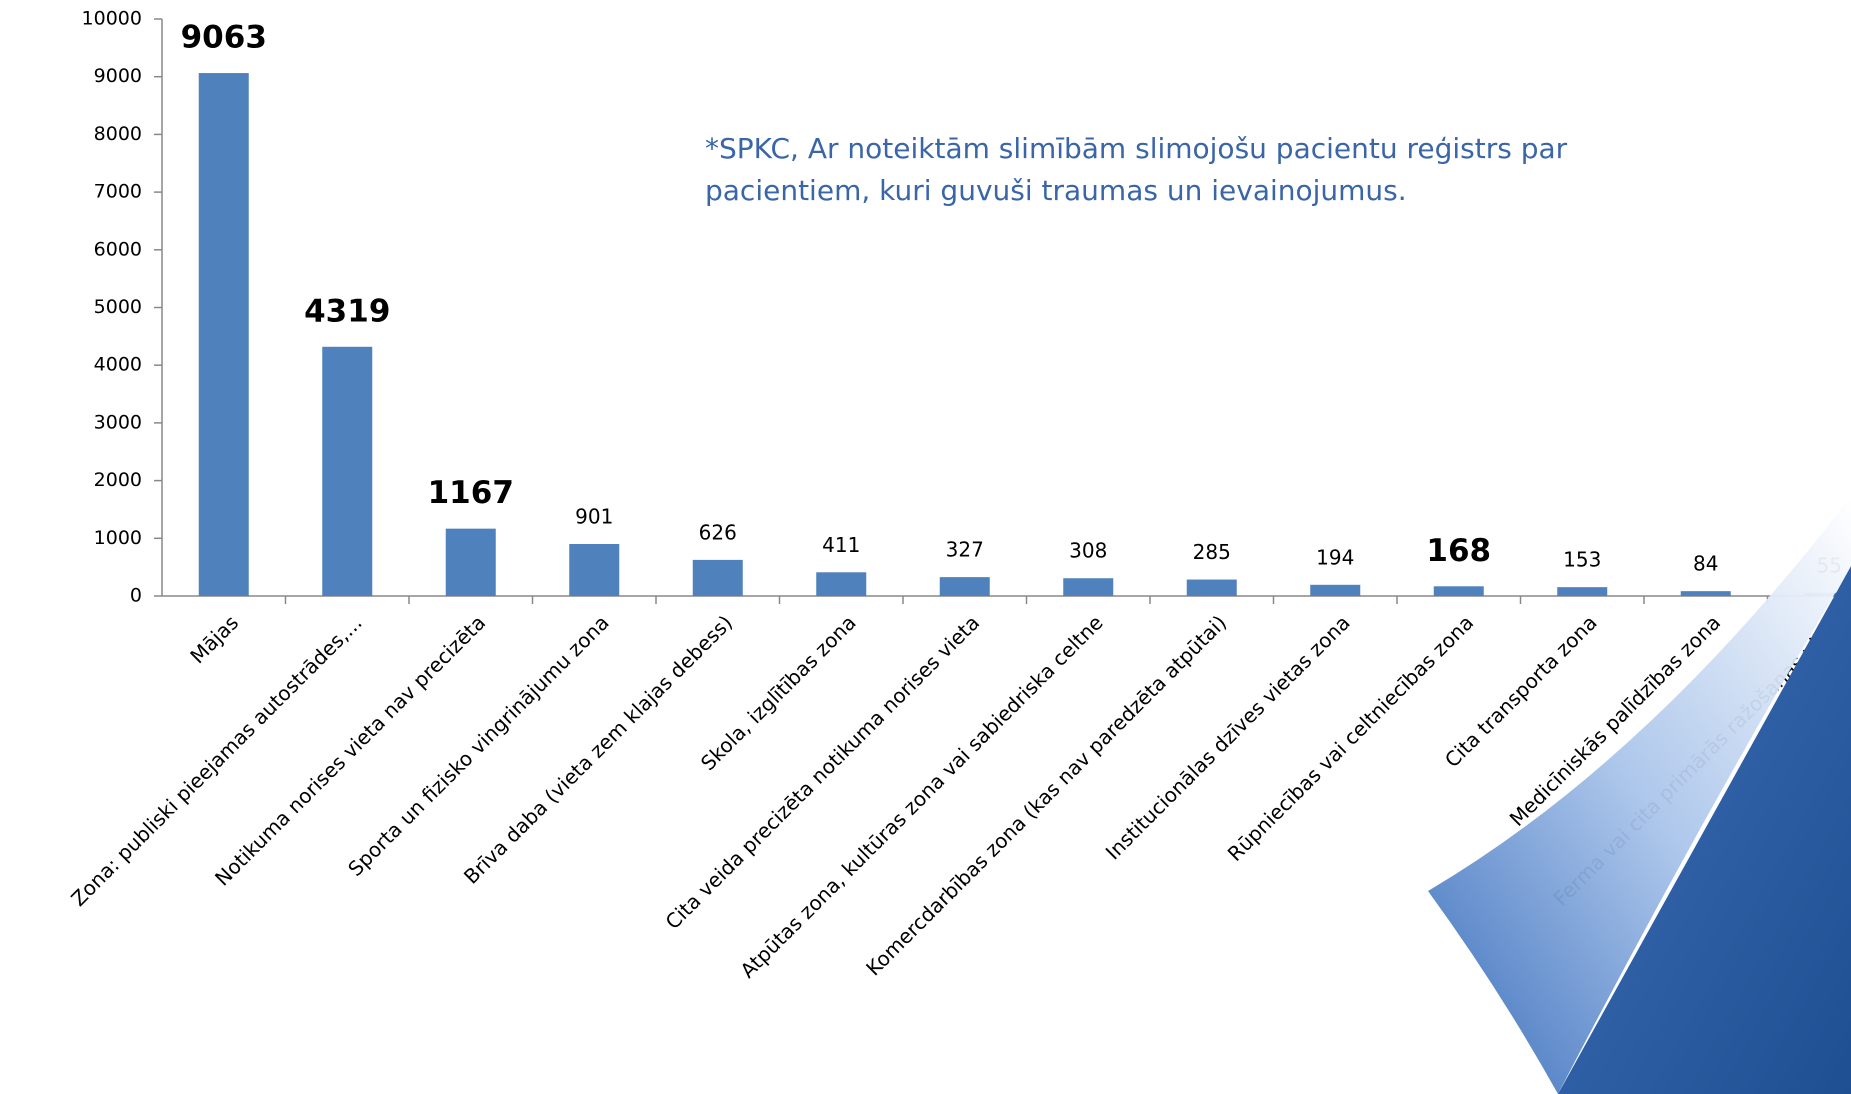 This screenshot has width=1851, height=1094. What do you see at coordinates (1458, 551) in the screenshot?
I see `value-label: 168` at bounding box center [1458, 551].